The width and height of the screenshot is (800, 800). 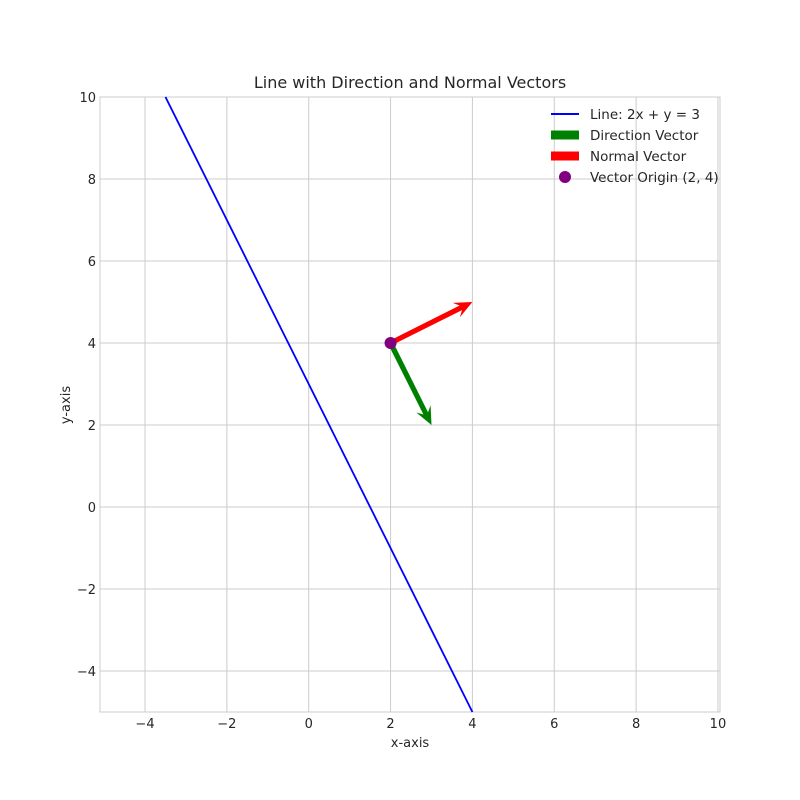 I want to click on legend-direction-vector-swatch, so click(x=565, y=135).